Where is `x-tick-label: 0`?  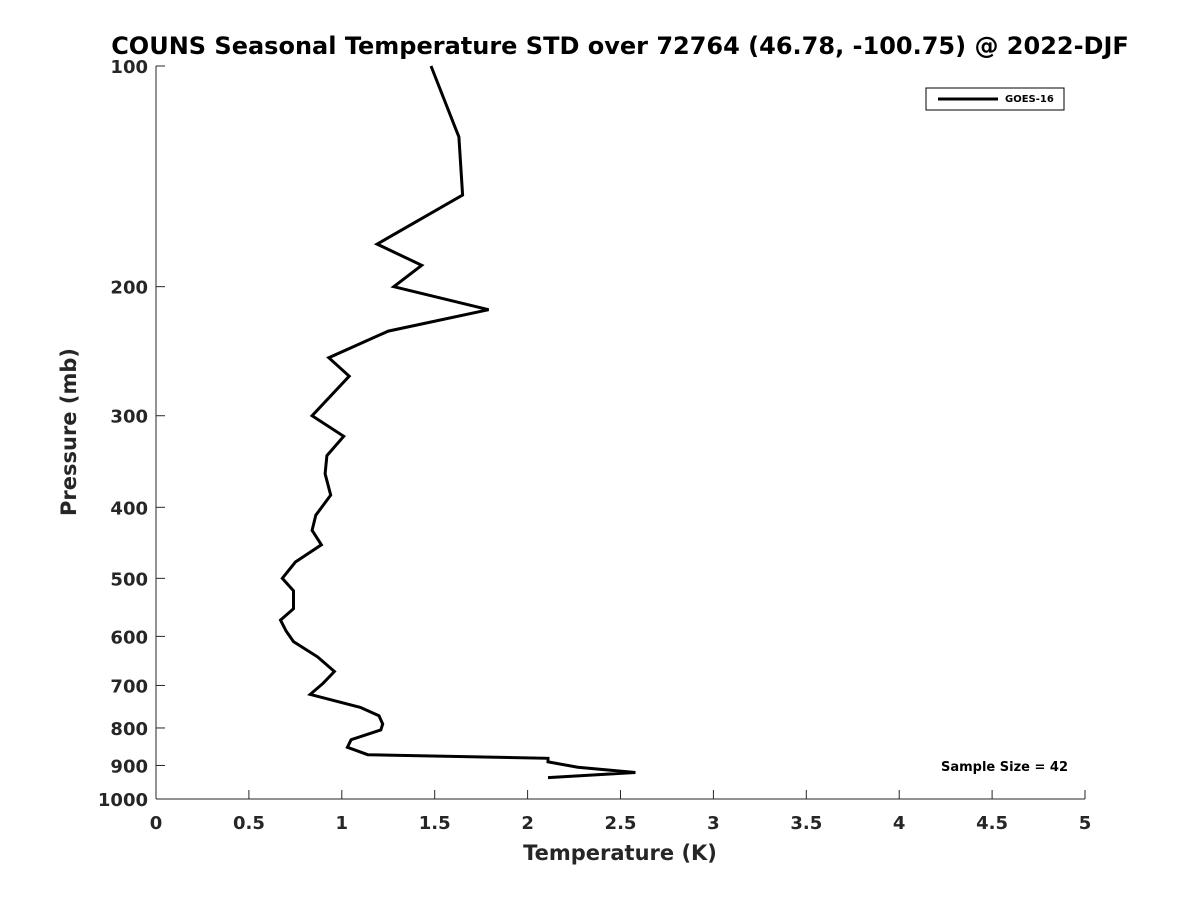
x-tick-label: 0 is located at coordinates (156, 823).